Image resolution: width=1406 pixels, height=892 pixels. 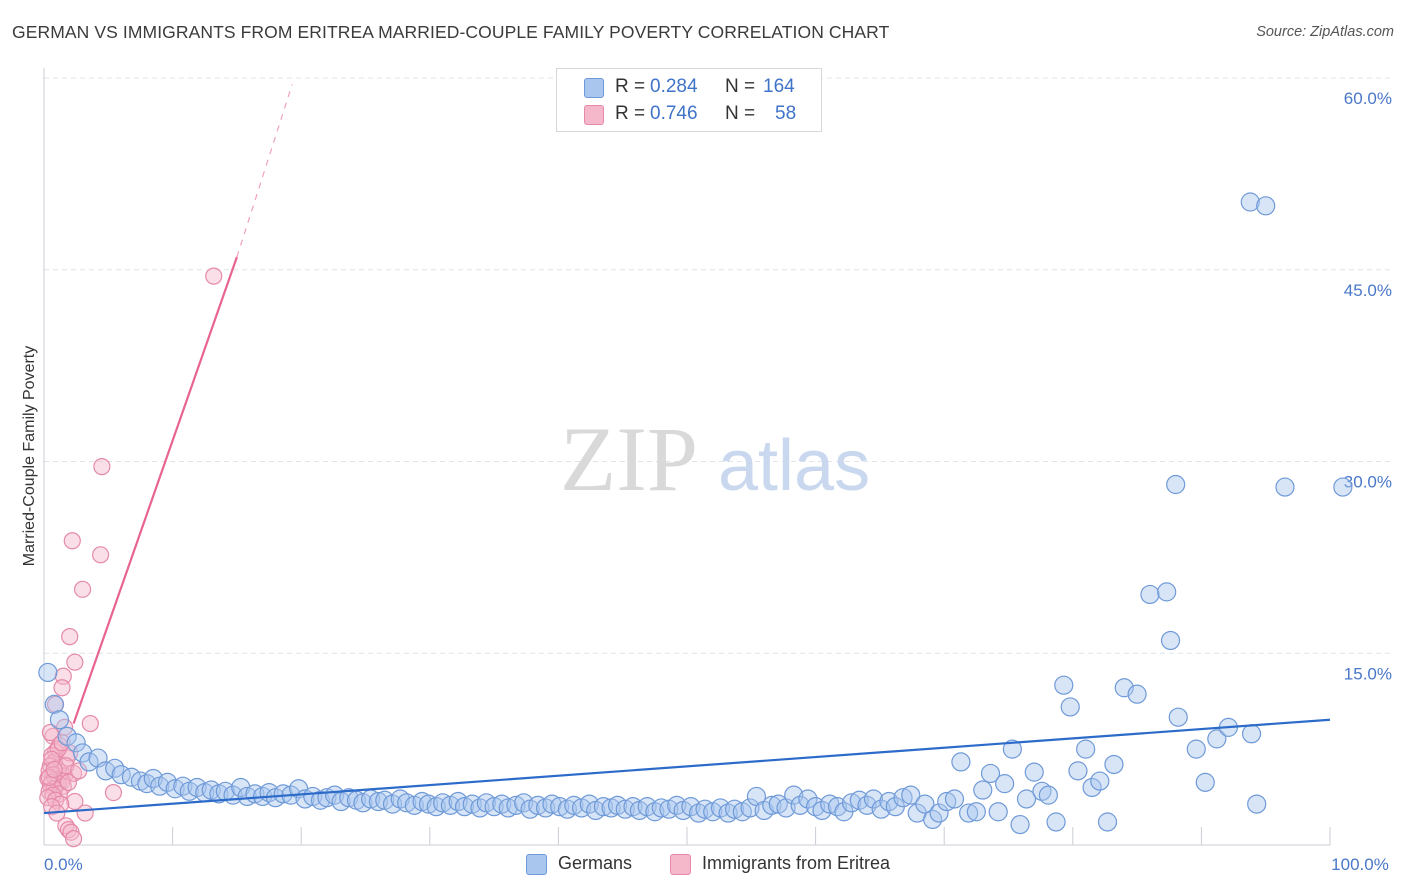 I want to click on watermark: ZIP atlas, so click(x=715, y=459).